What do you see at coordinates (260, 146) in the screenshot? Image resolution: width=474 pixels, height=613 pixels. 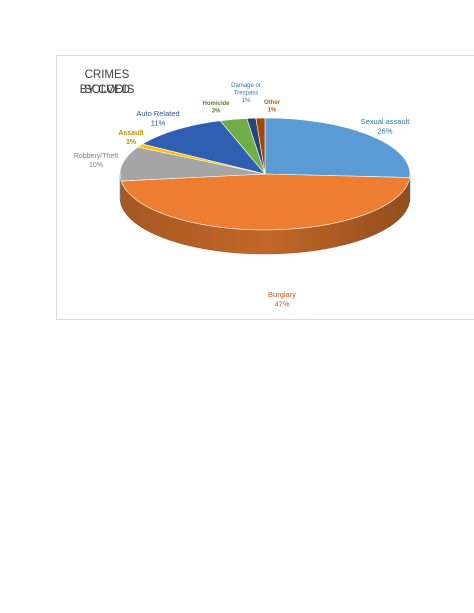 I see `pie-slice-other` at bounding box center [260, 146].